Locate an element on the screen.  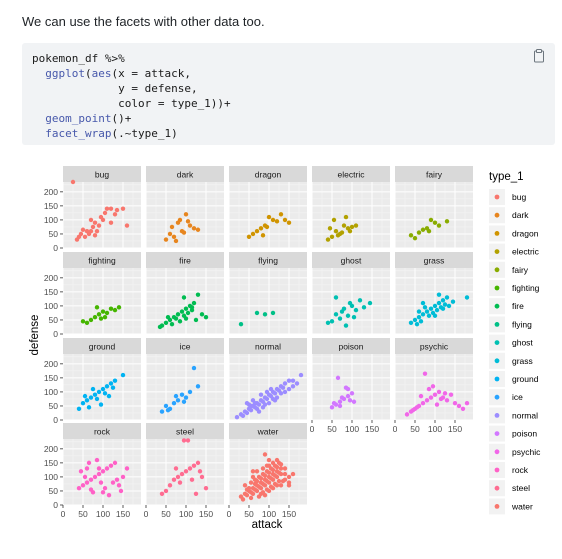
copy-icon is located at coordinates (539, 56).